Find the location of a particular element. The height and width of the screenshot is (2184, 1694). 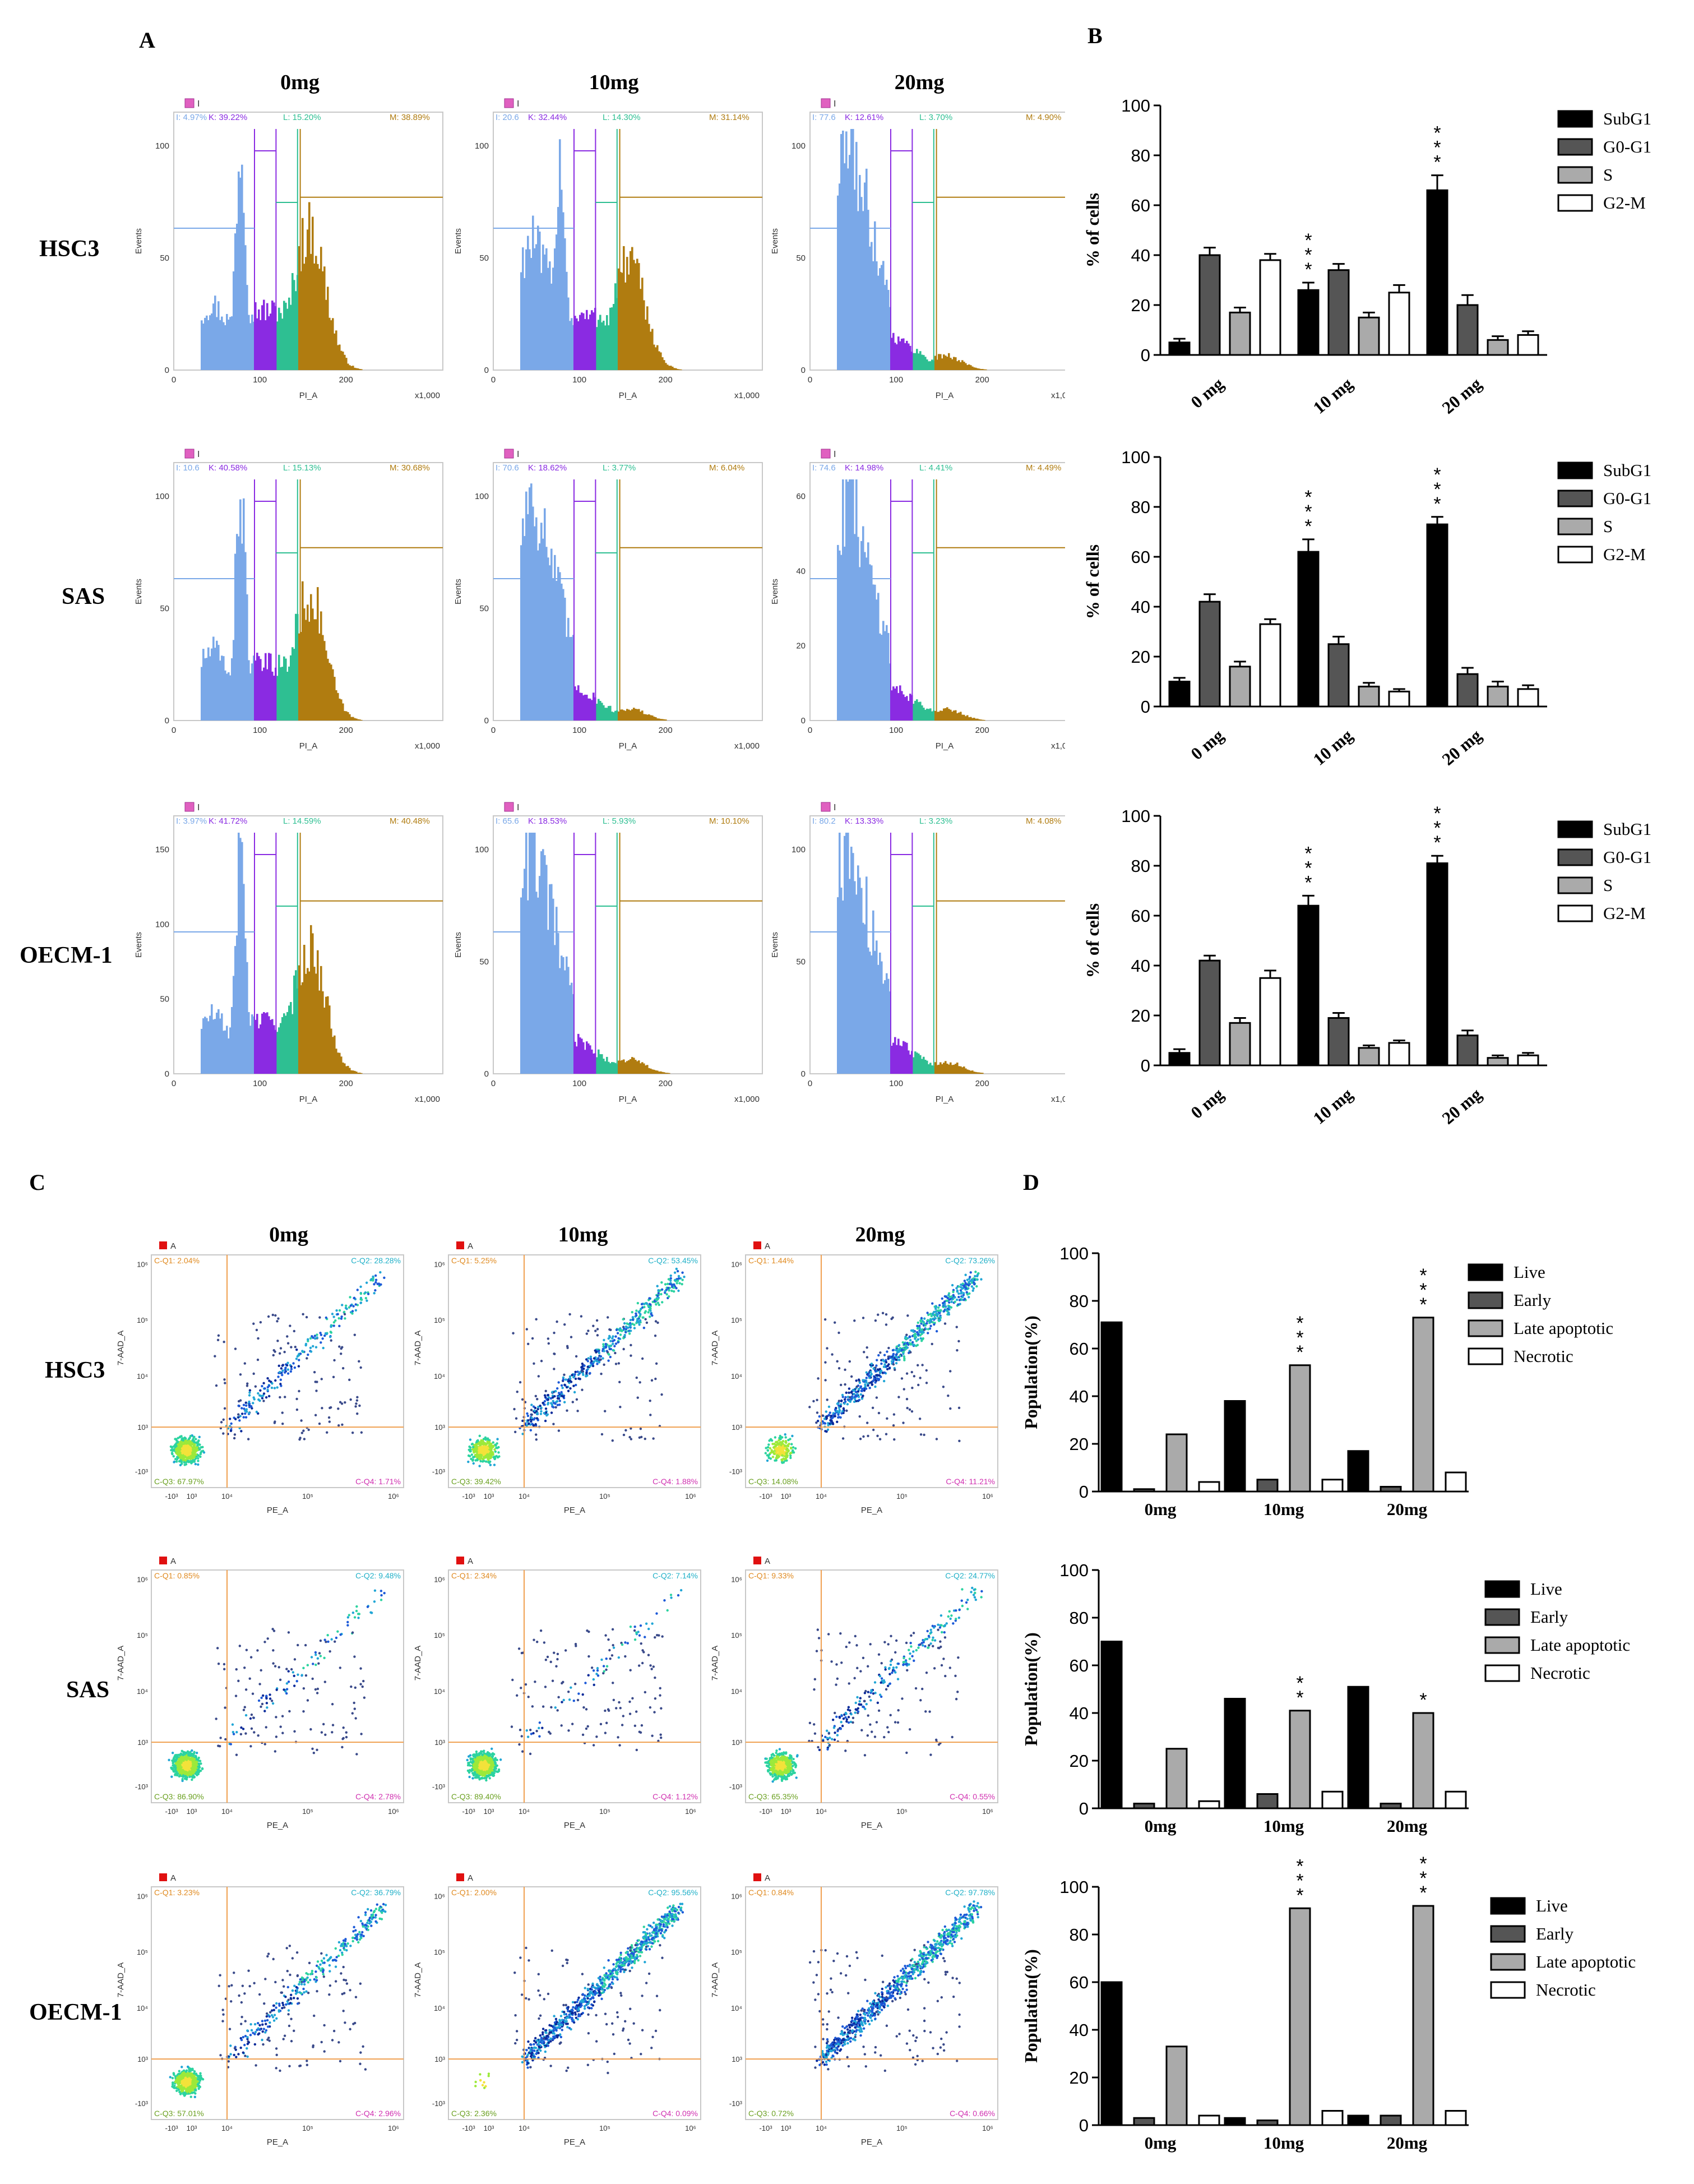

x-tick-label: 10³ is located at coordinates (192, 1811).